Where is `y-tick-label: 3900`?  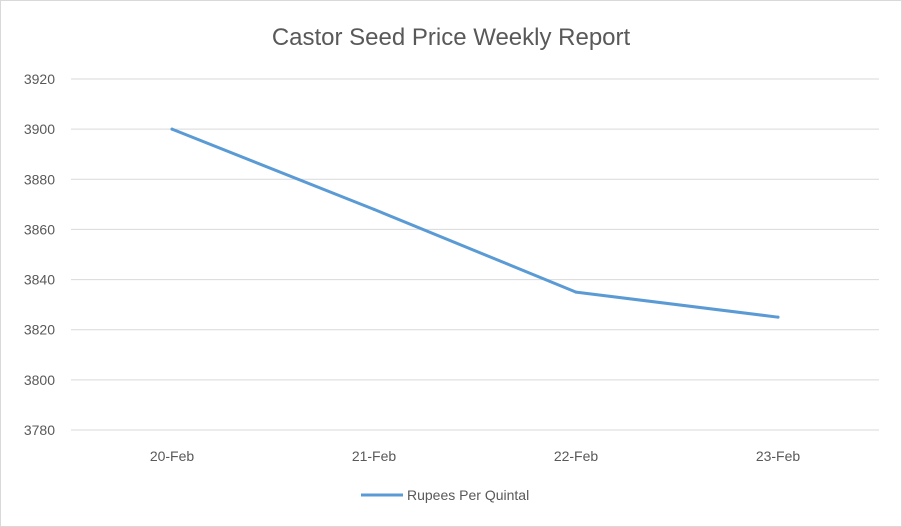 y-tick-label: 3900 is located at coordinates (39, 129).